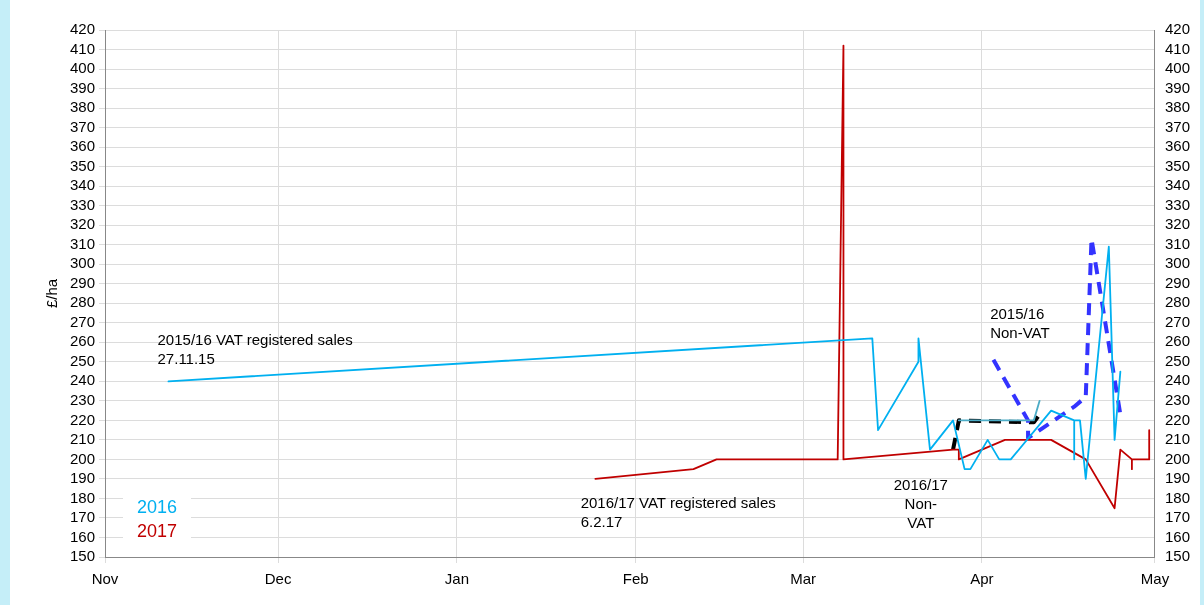  Describe the element at coordinates (52, 293) in the screenshot. I see `y-axis-title: £/ha` at that location.